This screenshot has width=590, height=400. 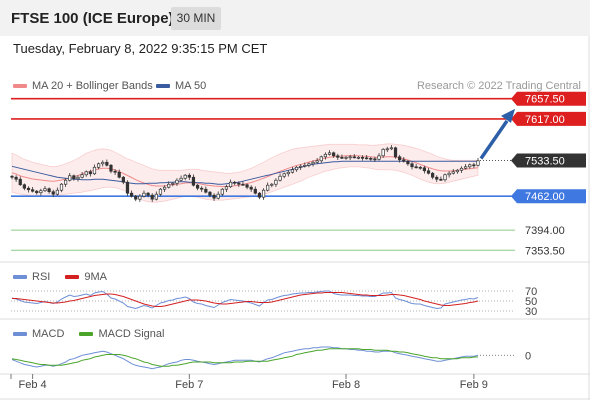 What do you see at coordinates (140, 48) in the screenshot?
I see `timestamp: Tuesday, February 8, 2022 9:35:15 PM CET` at bounding box center [140, 48].